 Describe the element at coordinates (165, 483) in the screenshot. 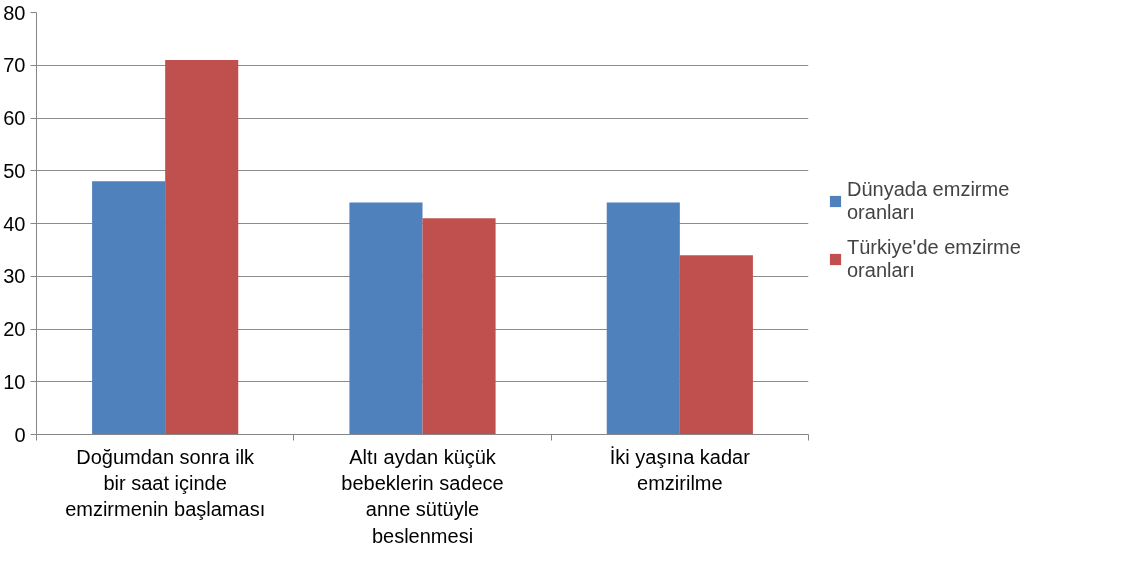

I see `x-tick-label: Doğumdan sonra ilk bir saat içinde emzirmenin başlaması` at that location.